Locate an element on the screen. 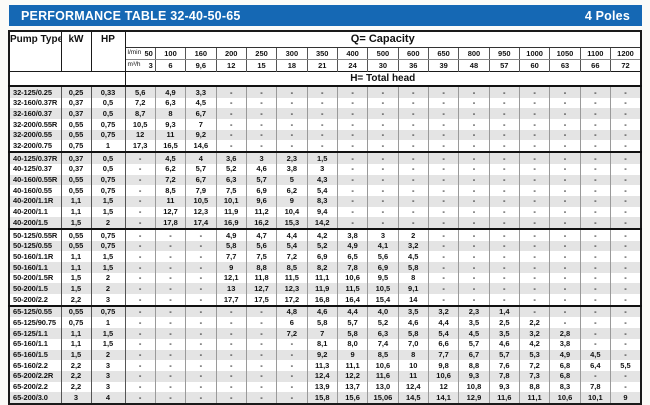 This screenshot has width=650, height=405. kw-cell: 1,5 is located at coordinates (76, 223).